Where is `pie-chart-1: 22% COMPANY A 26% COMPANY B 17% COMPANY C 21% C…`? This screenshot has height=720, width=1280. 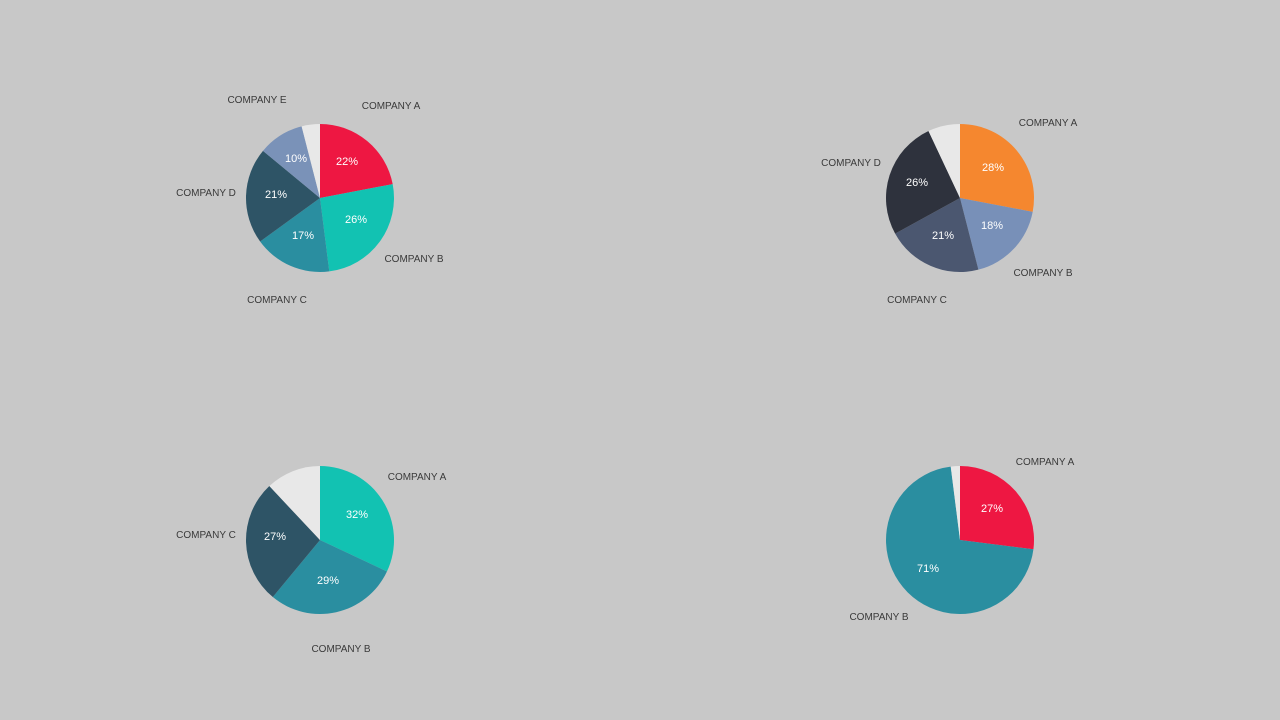
pie-chart-1: 22% COMPANY A 26% COMPANY B 17% COMPANY C 21% C… is located at coordinates (310, 200).